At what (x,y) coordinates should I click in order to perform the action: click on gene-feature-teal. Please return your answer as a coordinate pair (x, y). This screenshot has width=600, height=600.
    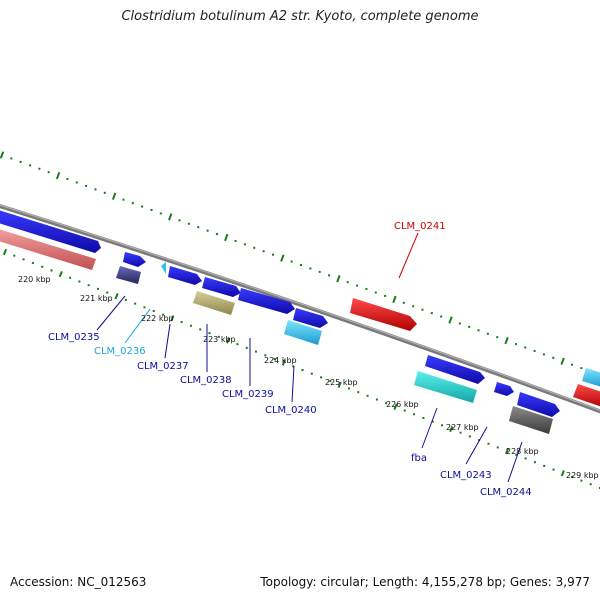
    Looking at the image, I should click on (445, 387).